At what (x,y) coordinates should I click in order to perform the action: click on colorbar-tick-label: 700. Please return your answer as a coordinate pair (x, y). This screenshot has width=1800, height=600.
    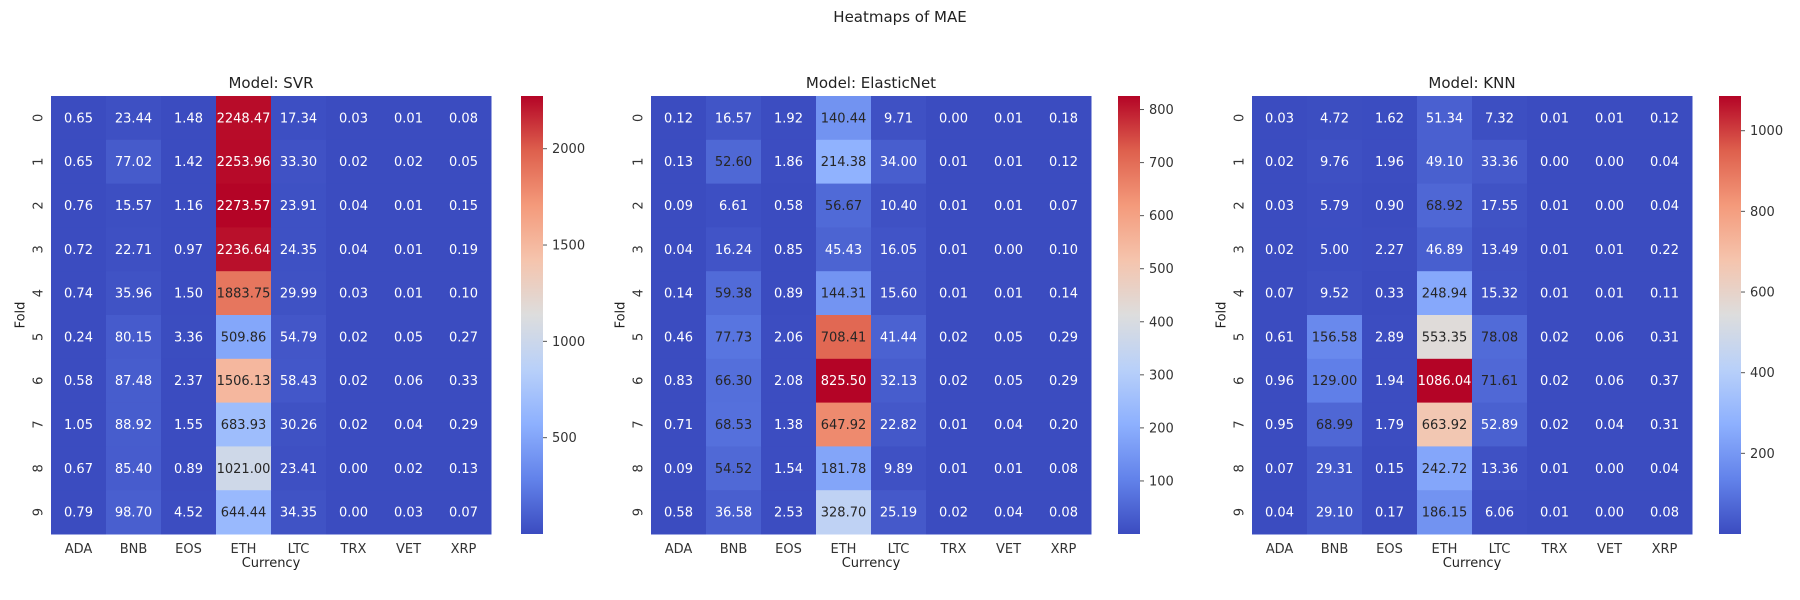
    Looking at the image, I should click on (1161, 163).